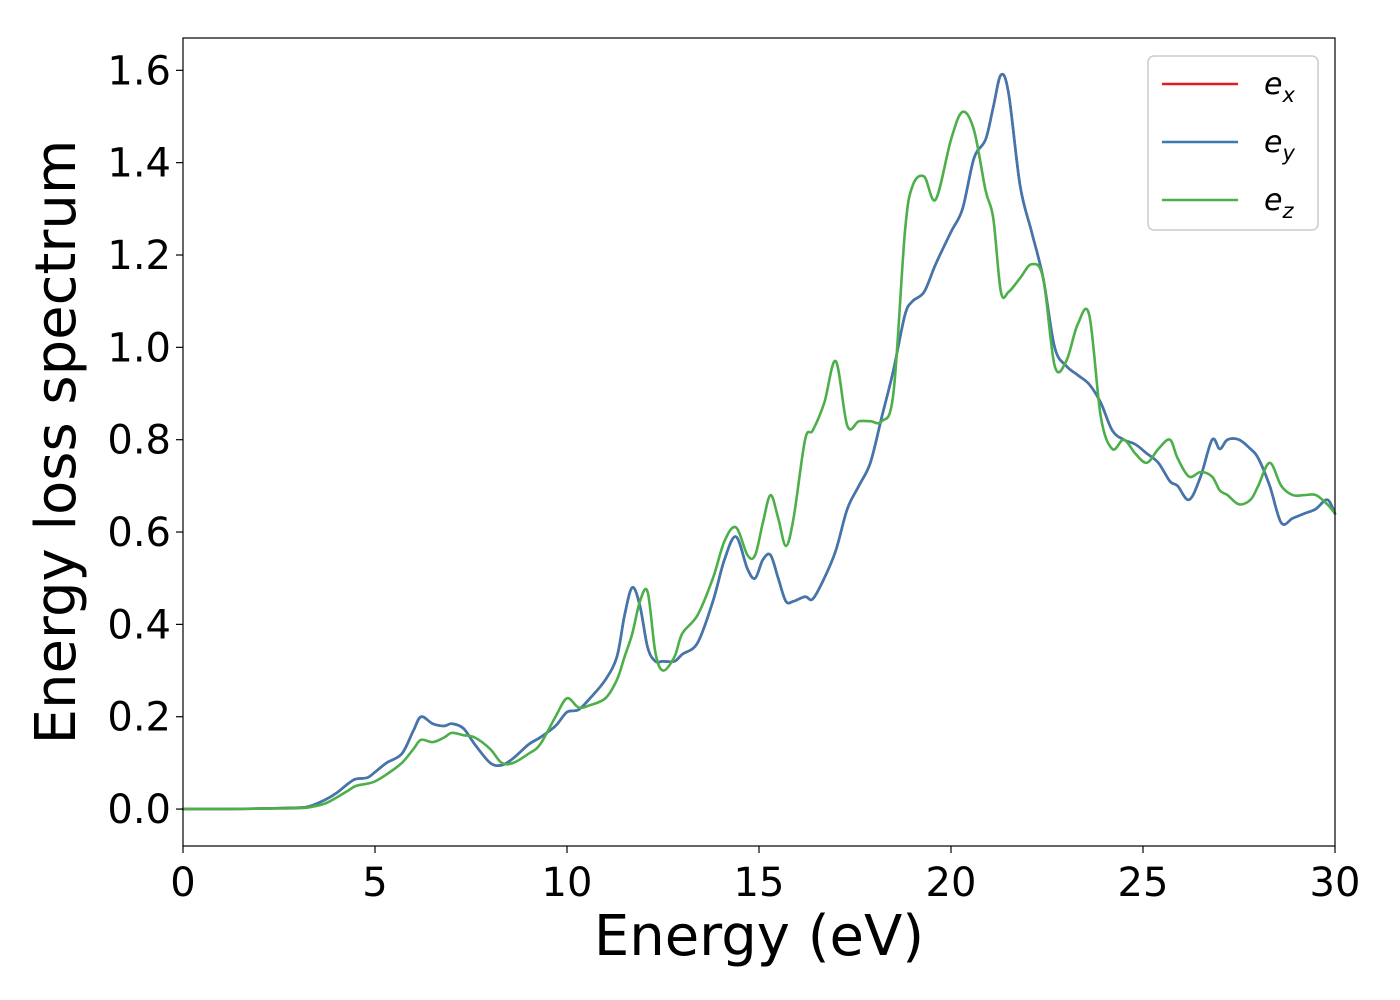  Describe the element at coordinates (567, 883) in the screenshot. I see `x-tick-label: 10` at that location.